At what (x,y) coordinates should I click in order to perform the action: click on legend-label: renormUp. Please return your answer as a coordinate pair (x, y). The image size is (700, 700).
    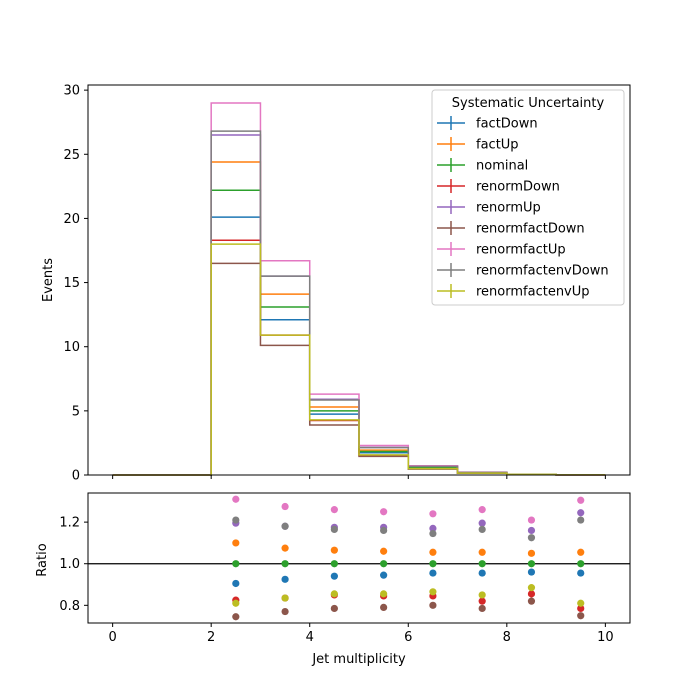
    Looking at the image, I should click on (508, 208).